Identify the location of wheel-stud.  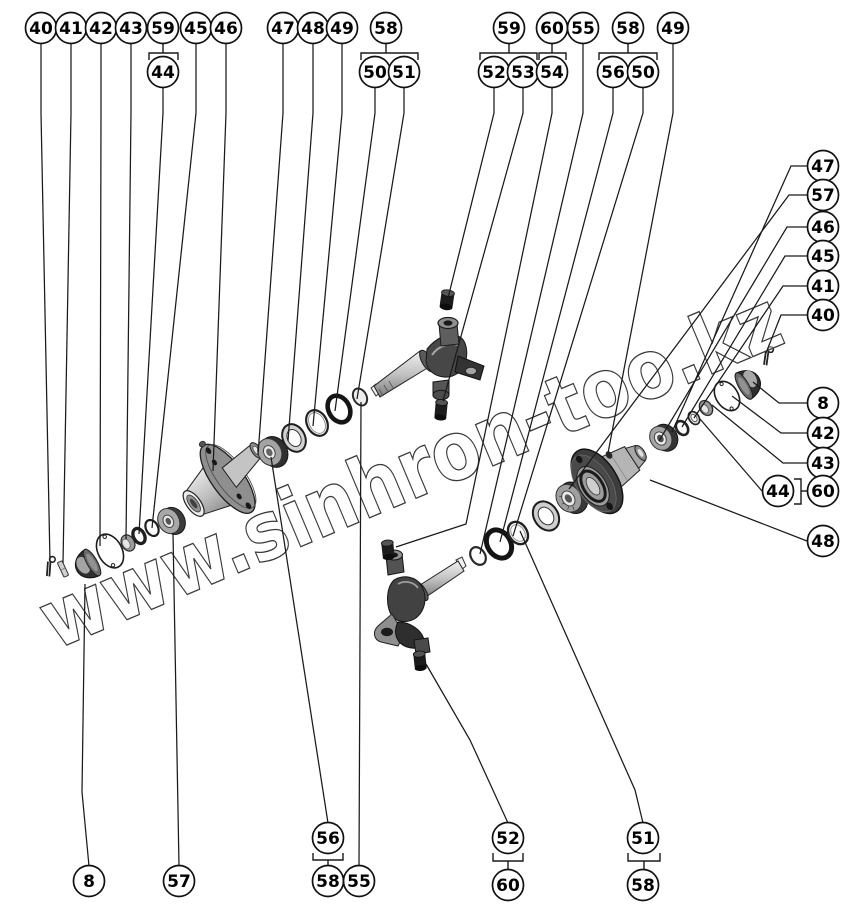
(609, 455).